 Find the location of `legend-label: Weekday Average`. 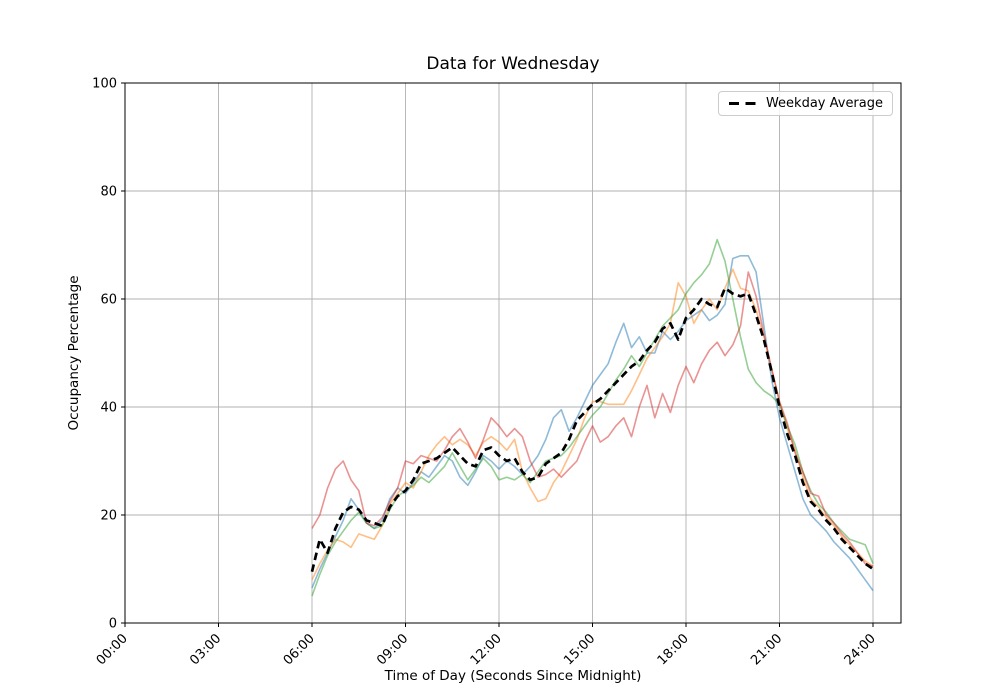

legend-label: Weekday Average is located at coordinates (824, 103).